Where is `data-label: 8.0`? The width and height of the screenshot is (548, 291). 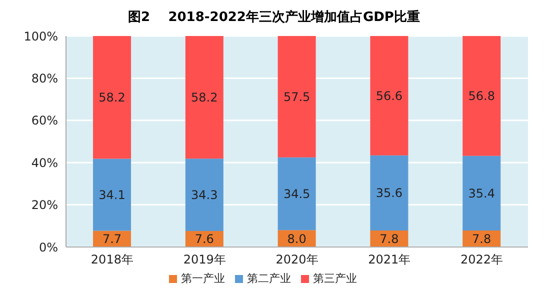
data-label: 8.0 is located at coordinates (296, 239).